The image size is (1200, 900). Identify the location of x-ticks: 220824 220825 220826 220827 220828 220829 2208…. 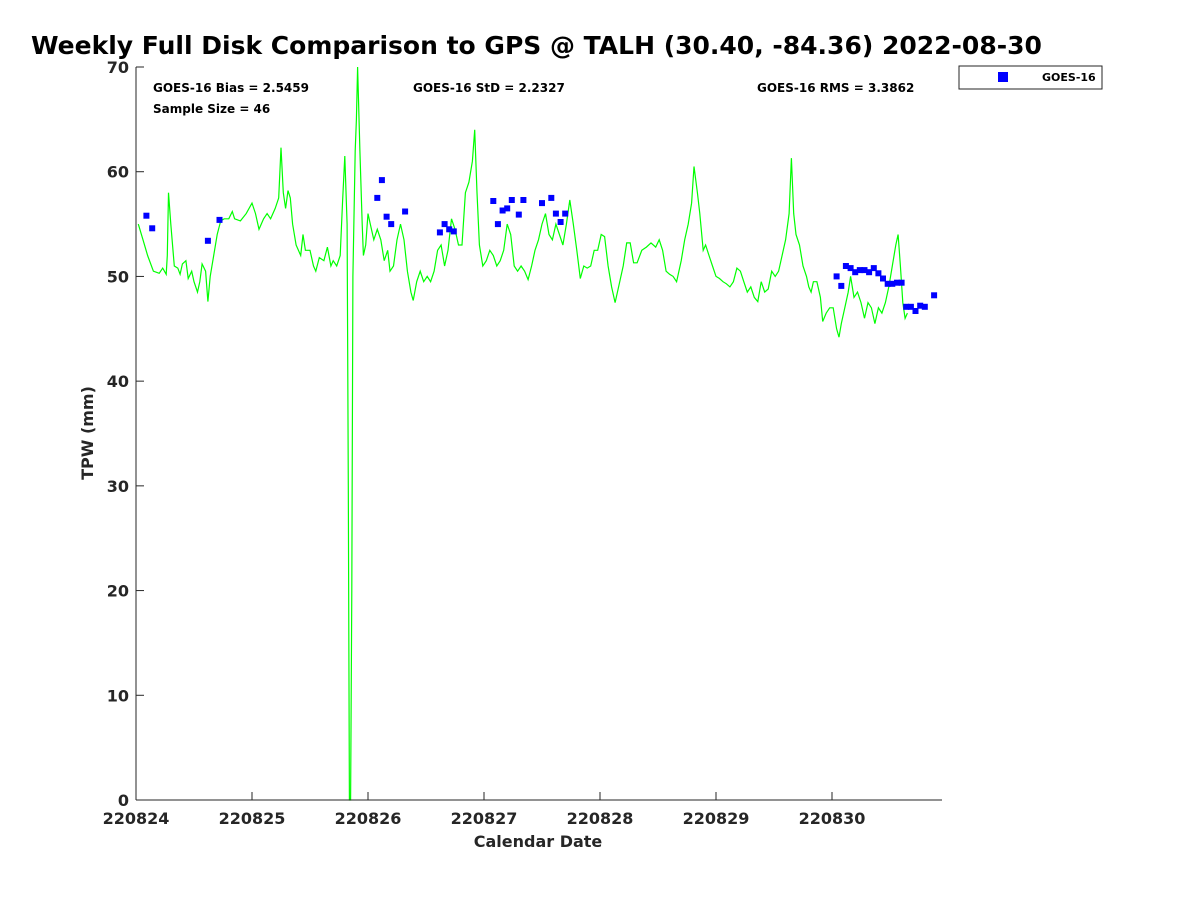
(484, 810).